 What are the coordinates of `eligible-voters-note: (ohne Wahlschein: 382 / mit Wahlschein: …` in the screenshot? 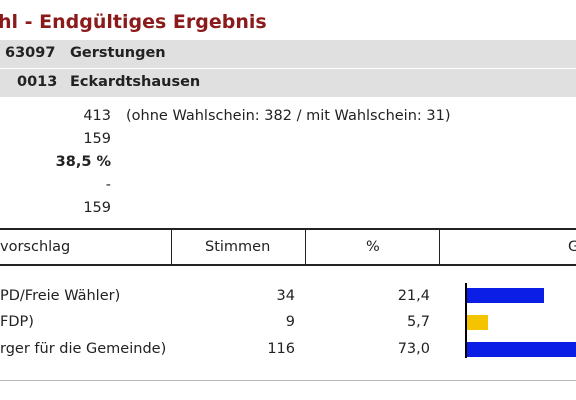 It's located at (288, 116).